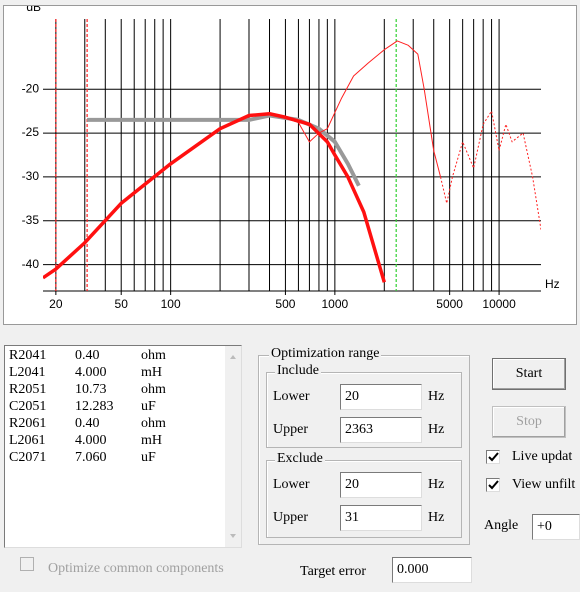  What do you see at coordinates (325, 354) in the screenshot?
I see `group-title: Optimization range` at bounding box center [325, 354].